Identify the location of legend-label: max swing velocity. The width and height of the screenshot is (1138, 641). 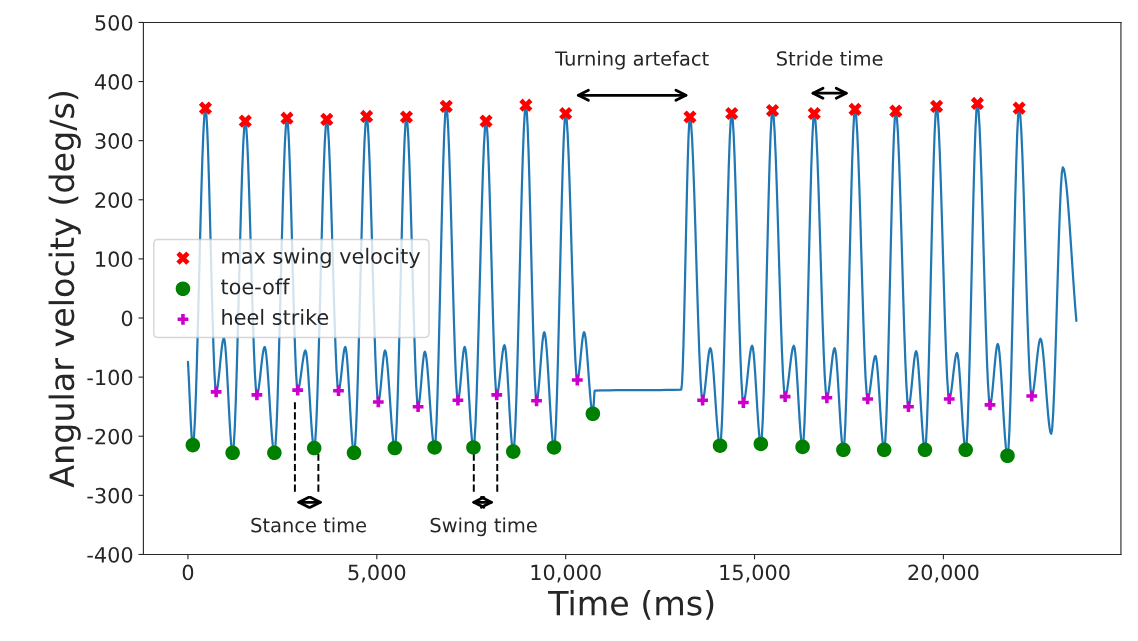
(321, 257).